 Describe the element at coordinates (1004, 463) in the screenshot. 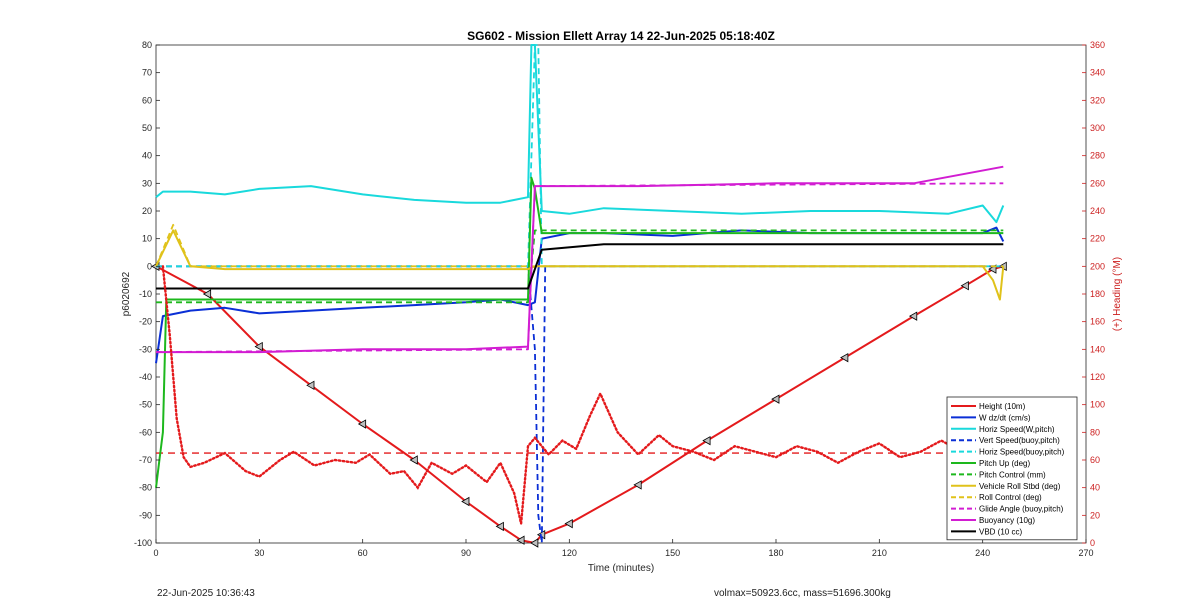

I see `legend-label: Pitch Up (deg)` at that location.